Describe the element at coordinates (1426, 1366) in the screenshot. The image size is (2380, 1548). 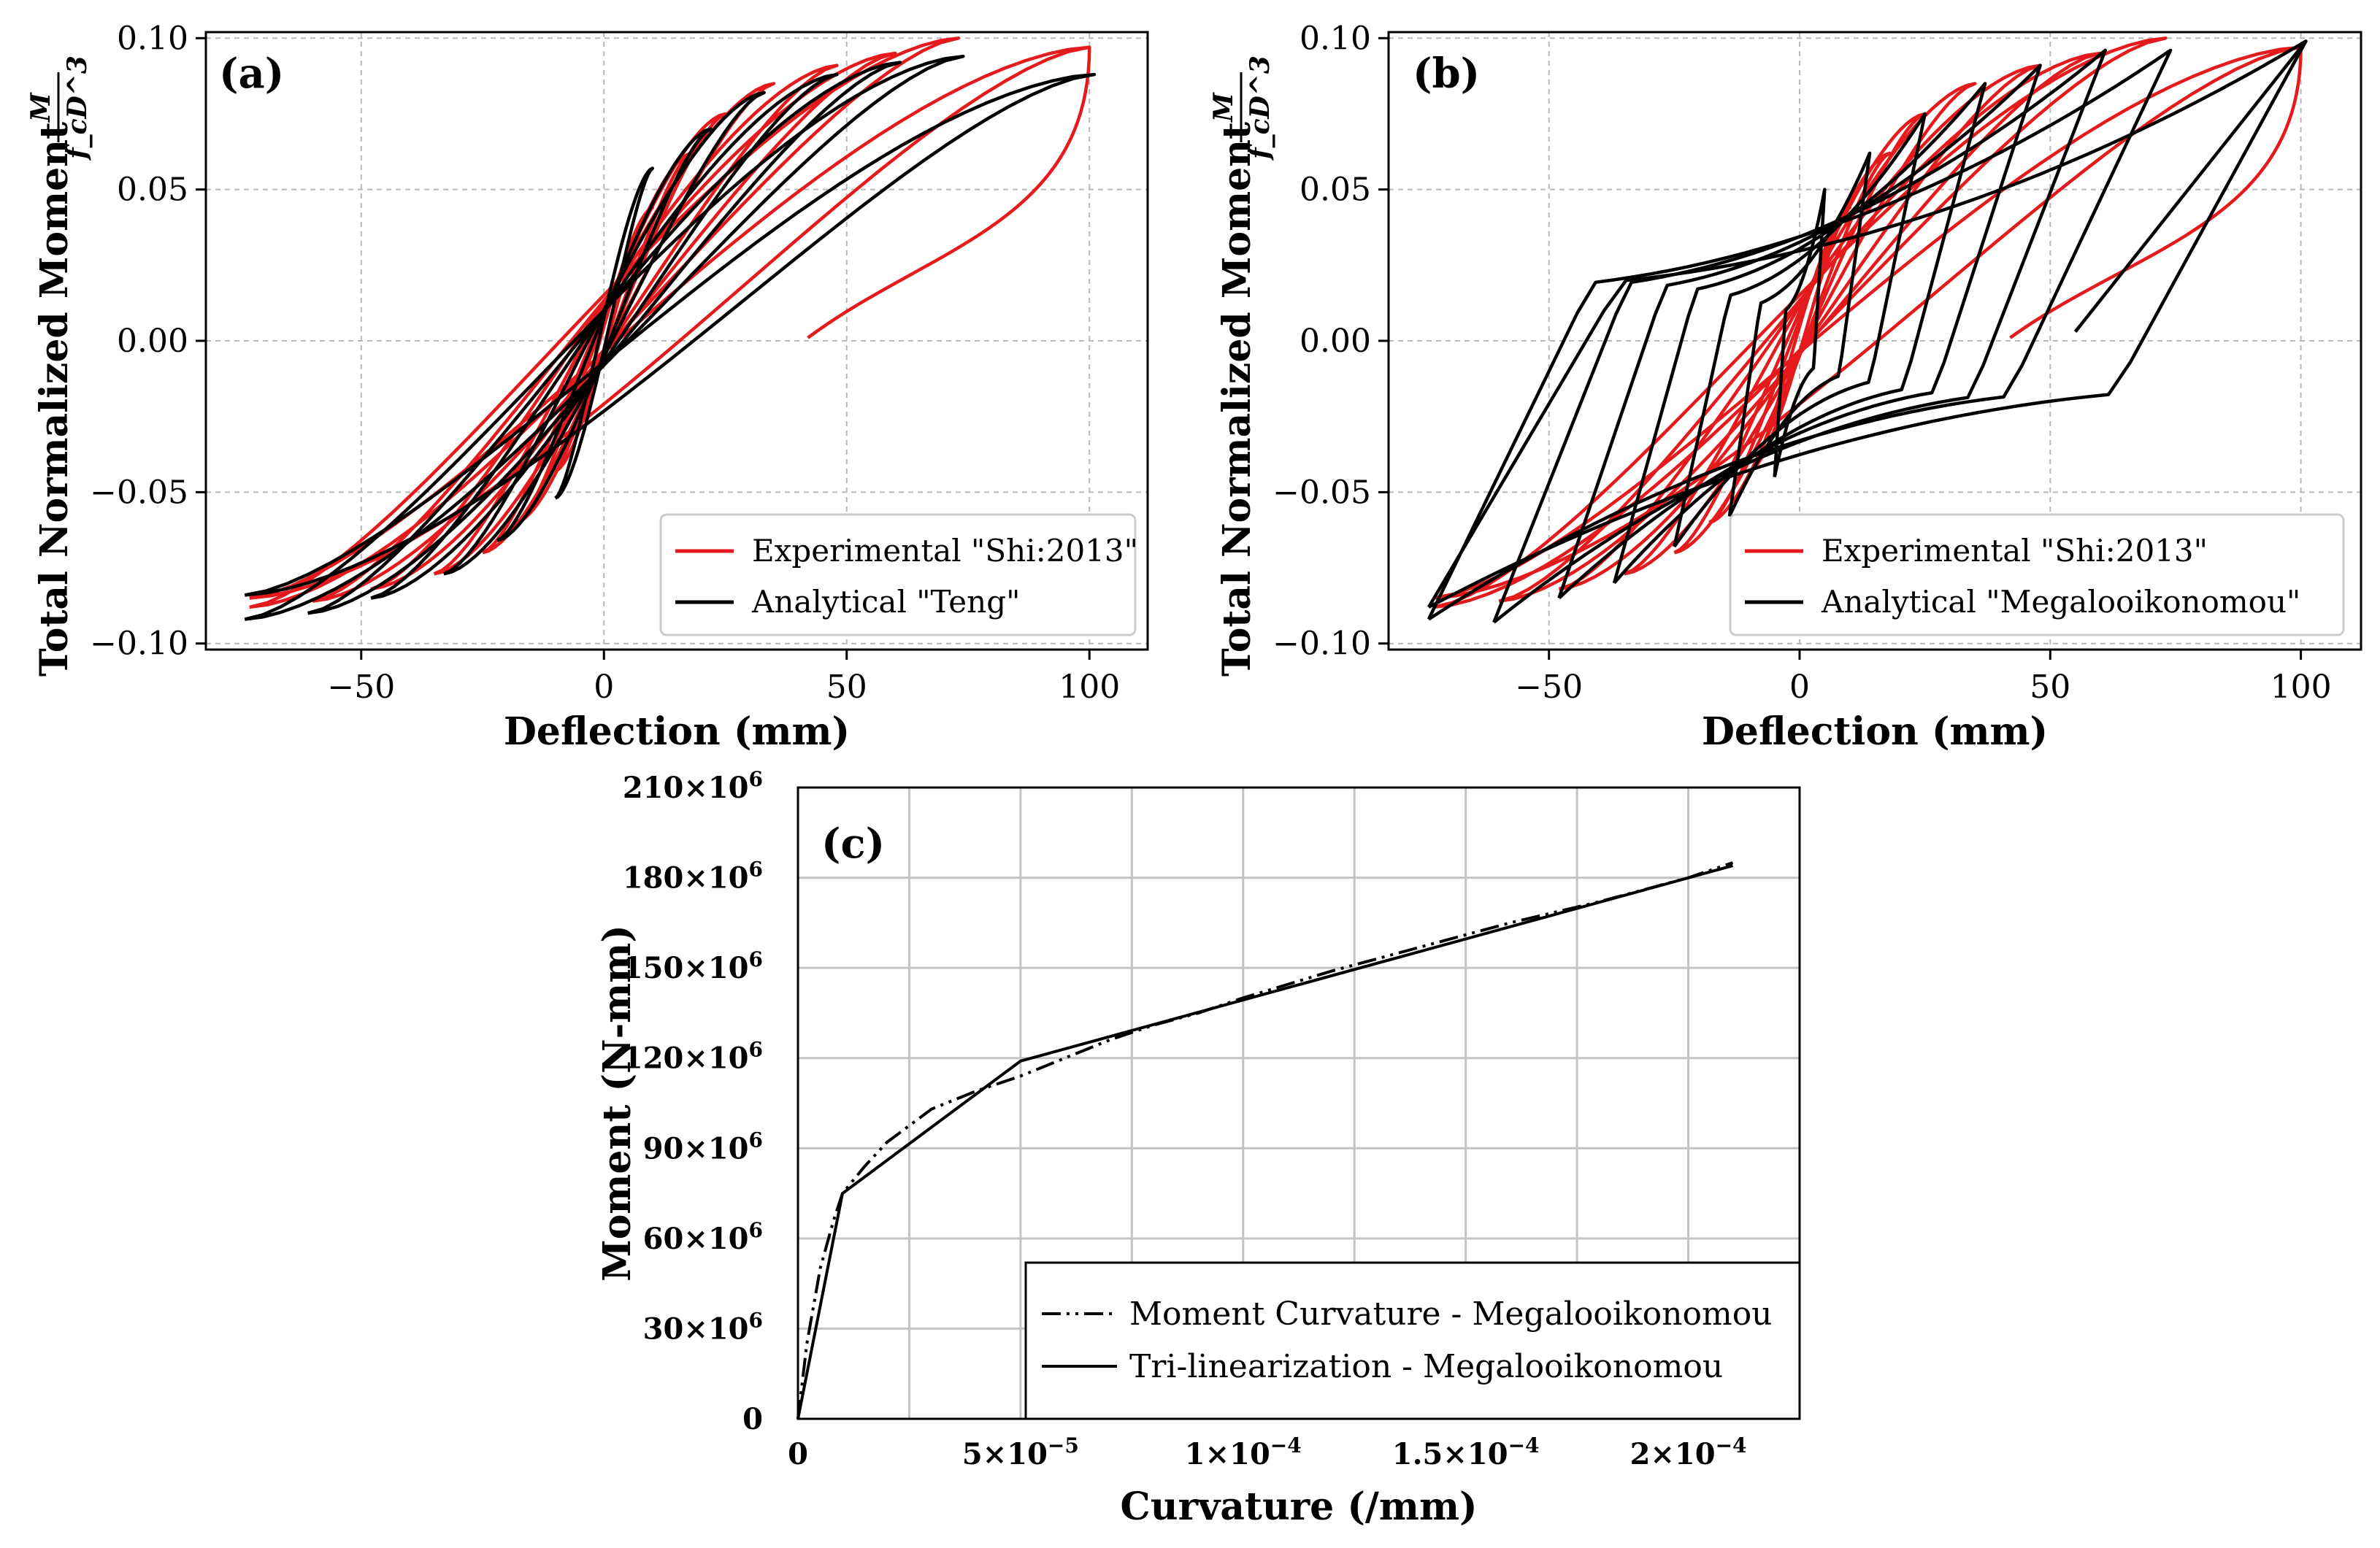
I see `legend-label: Tri-linearization - Megalooikonomou` at that location.